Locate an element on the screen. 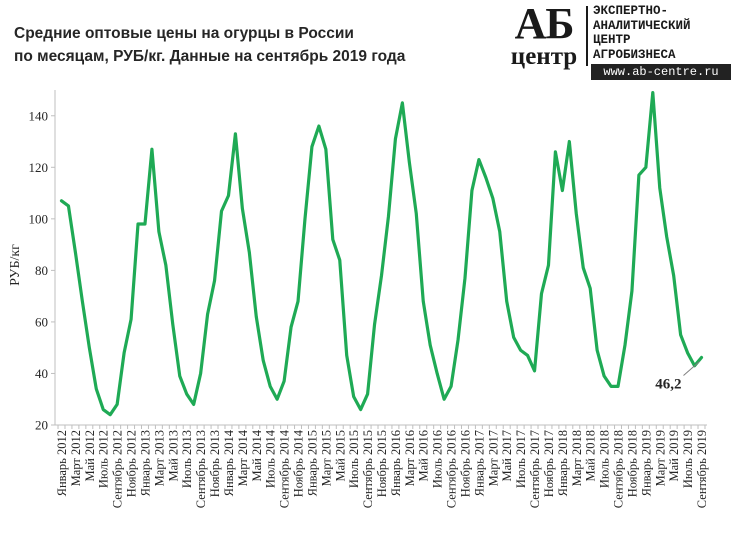  x-tick-label: Сентябрь 2014 is located at coordinates (285, 468).